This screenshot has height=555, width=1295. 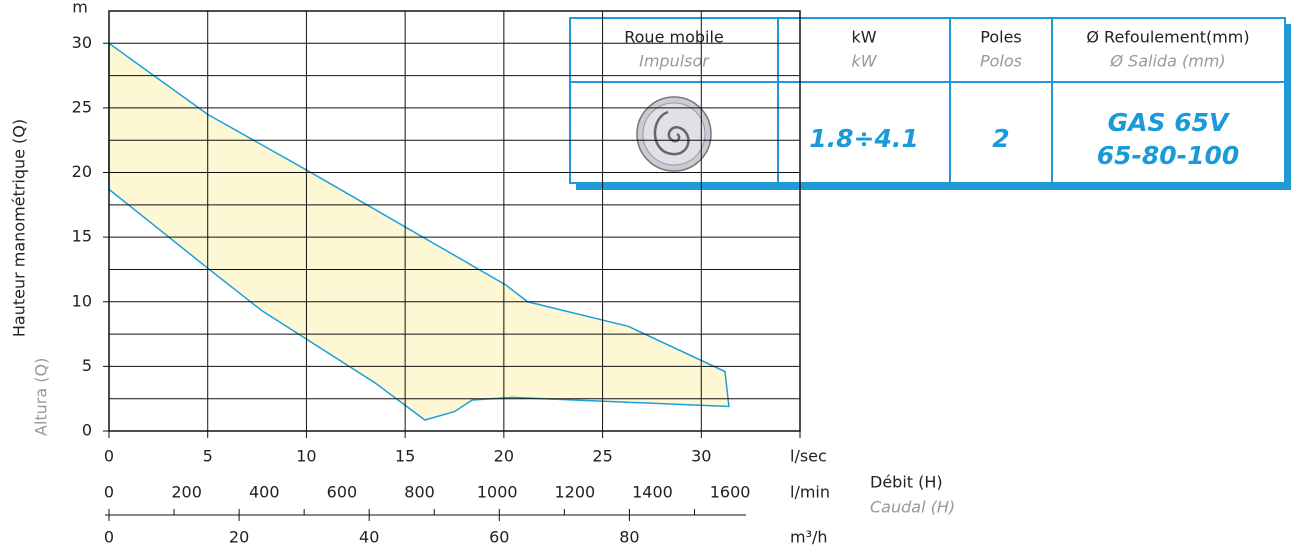 I want to click on x3-unit: m³/h, so click(x=809, y=537).